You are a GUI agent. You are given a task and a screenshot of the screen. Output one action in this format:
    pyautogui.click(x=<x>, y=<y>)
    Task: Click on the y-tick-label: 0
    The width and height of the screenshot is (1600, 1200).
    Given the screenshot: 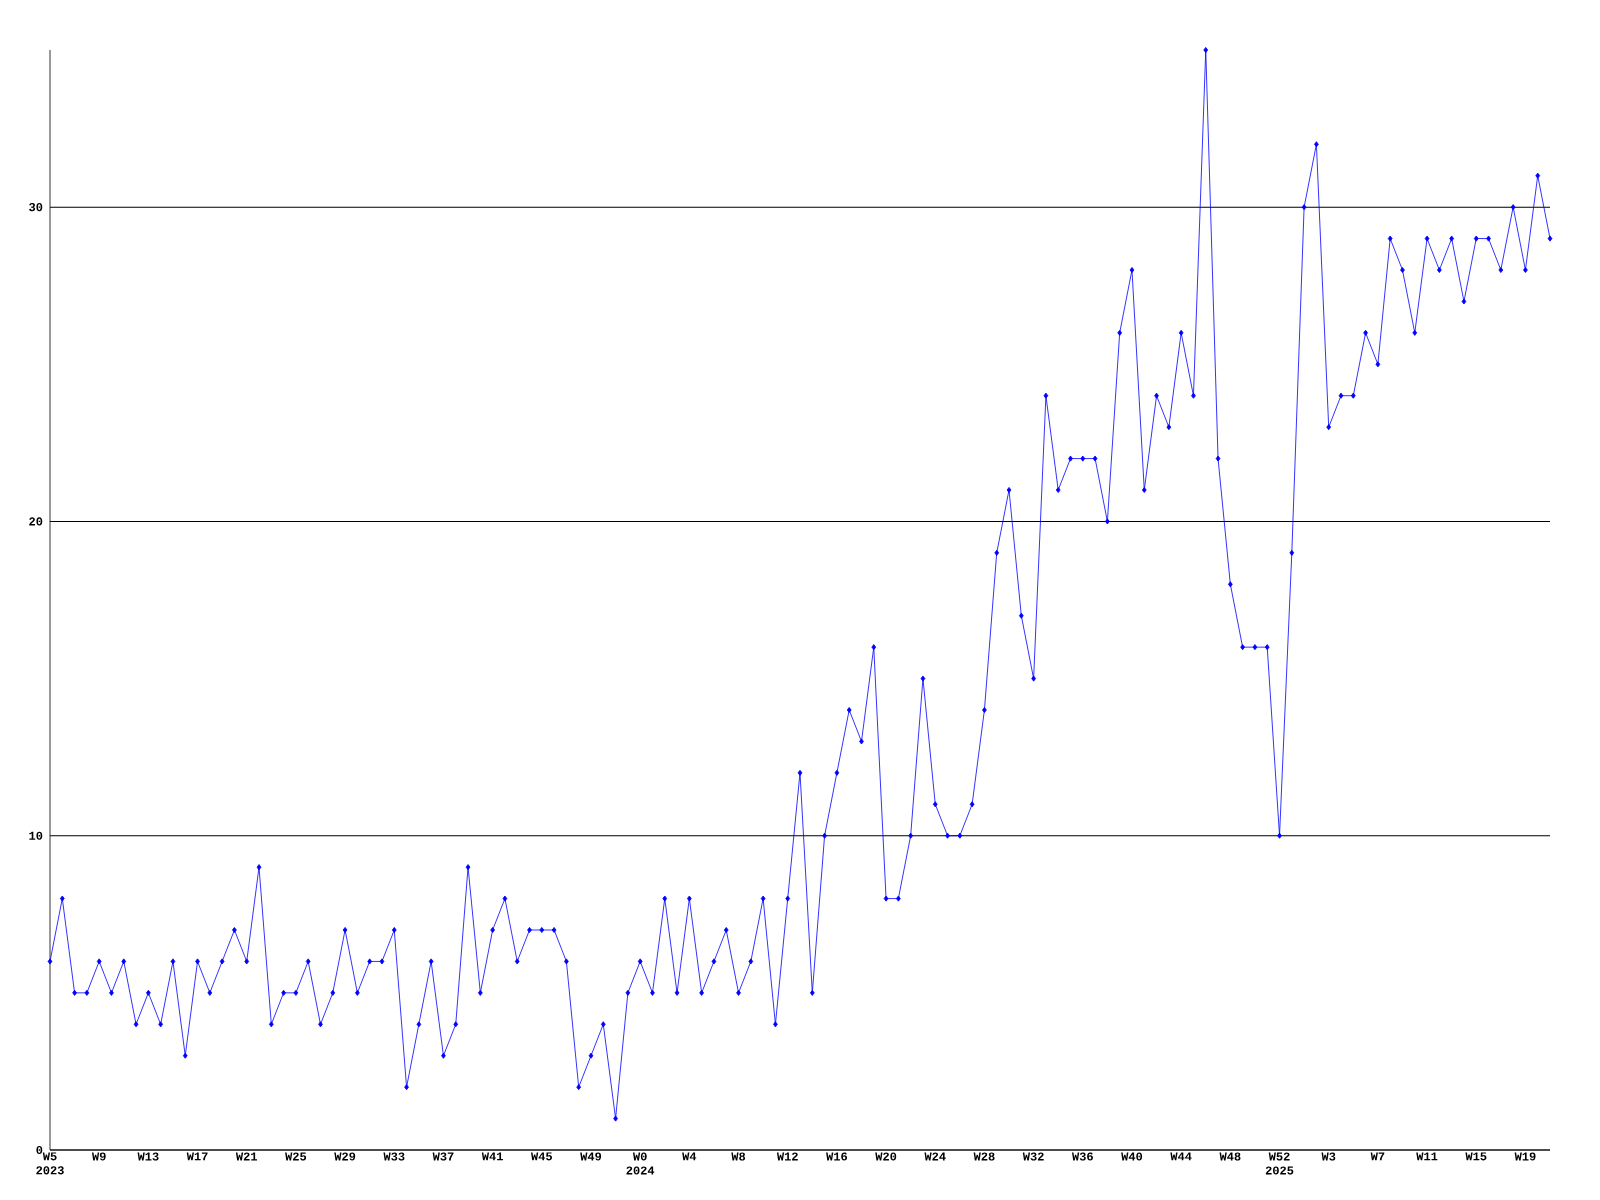 What is the action you would take?
    pyautogui.click(x=39, y=1150)
    